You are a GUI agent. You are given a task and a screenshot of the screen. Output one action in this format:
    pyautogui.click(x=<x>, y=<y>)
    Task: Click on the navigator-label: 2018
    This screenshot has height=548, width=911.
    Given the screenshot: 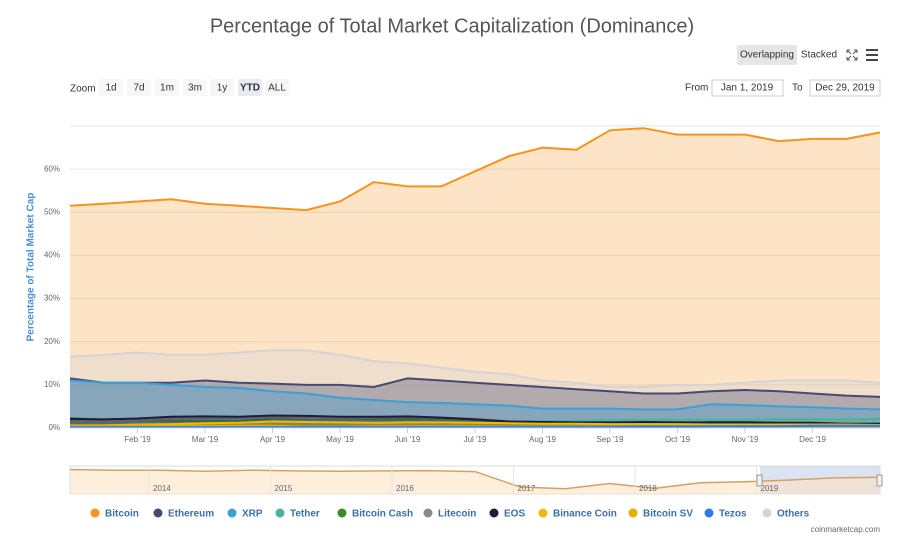 What is the action you would take?
    pyautogui.click(x=648, y=488)
    